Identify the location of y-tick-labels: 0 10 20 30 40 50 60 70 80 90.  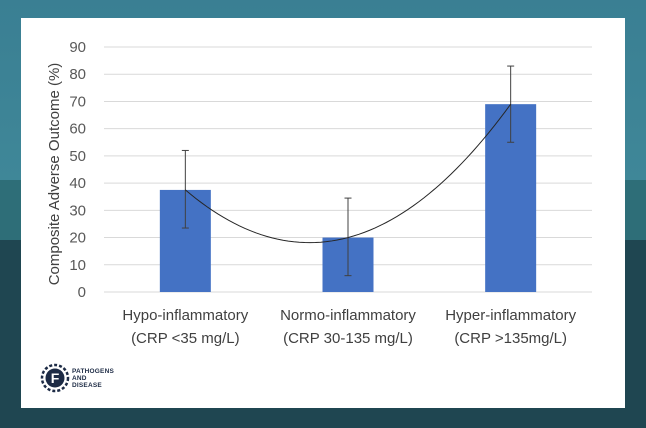
(77, 170).